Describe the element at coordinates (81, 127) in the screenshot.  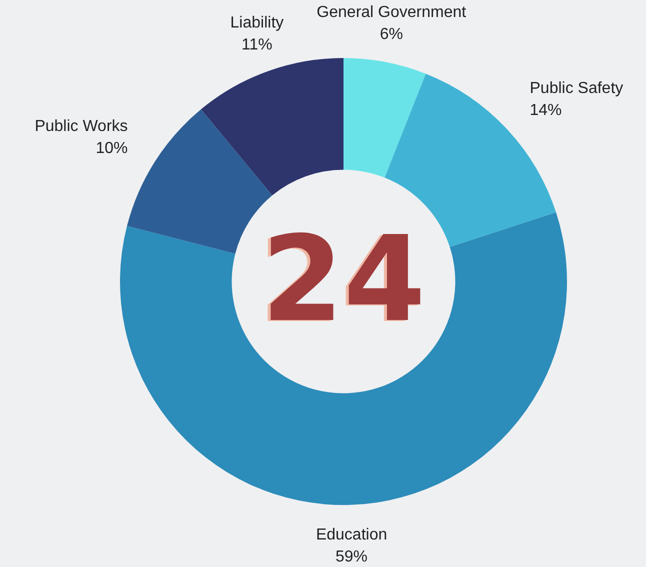
I see `slice-label: Public Works` at that location.